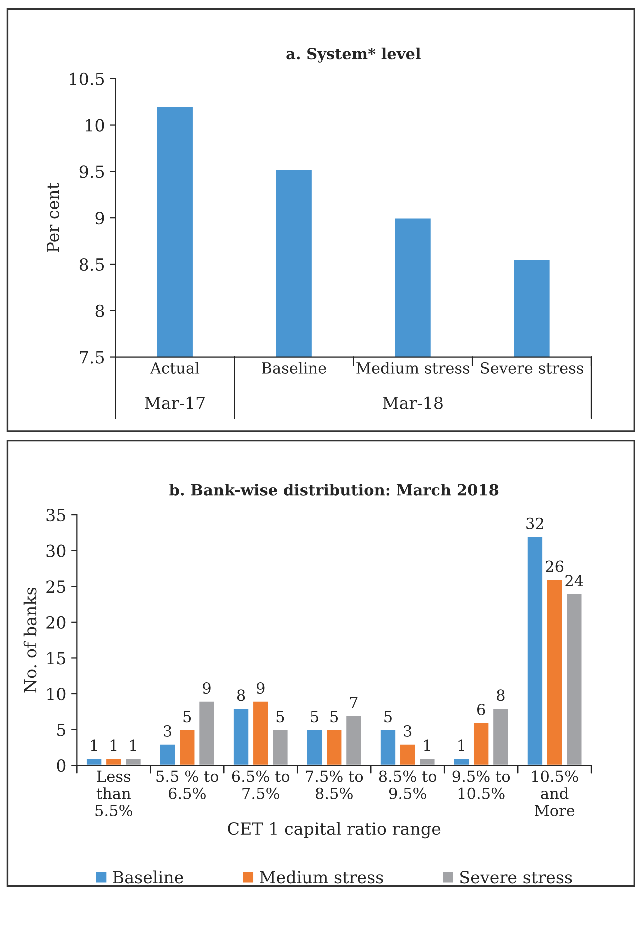  Describe the element at coordinates (92, 172) in the screenshot. I see `y-tick-label: 9.5` at that location.